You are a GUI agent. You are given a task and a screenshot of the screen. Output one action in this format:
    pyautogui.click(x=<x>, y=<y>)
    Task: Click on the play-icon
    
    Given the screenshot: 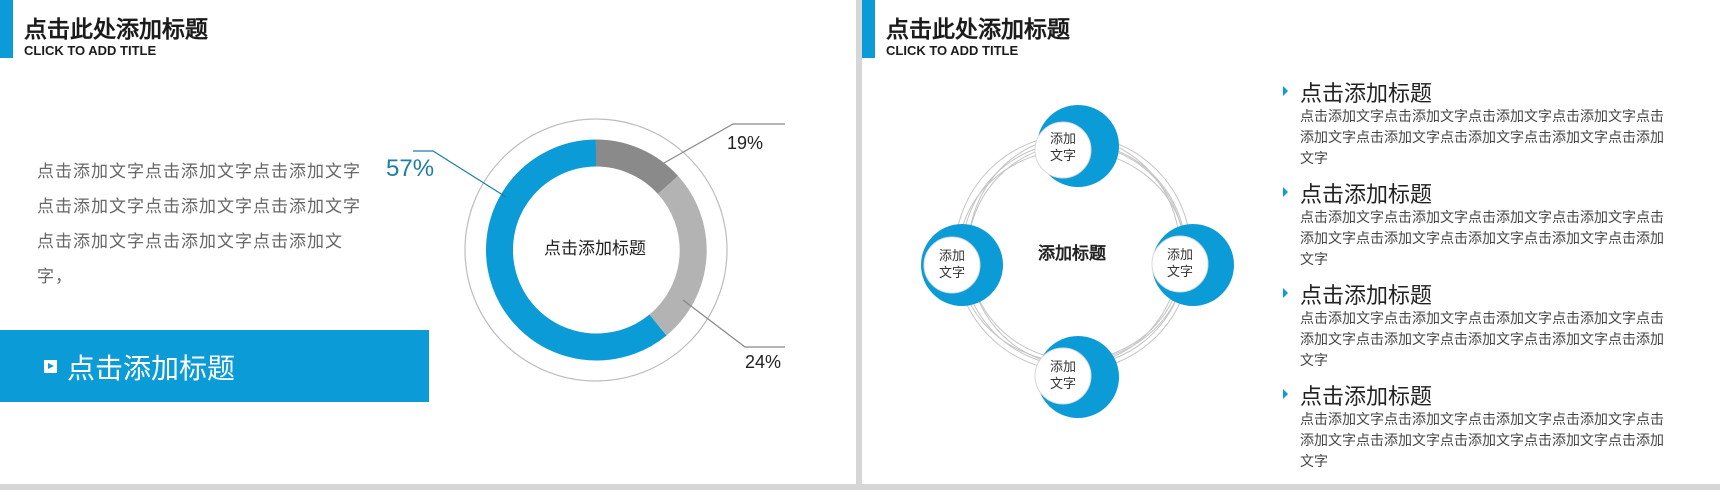 What is the action you would take?
    pyautogui.click(x=50, y=366)
    